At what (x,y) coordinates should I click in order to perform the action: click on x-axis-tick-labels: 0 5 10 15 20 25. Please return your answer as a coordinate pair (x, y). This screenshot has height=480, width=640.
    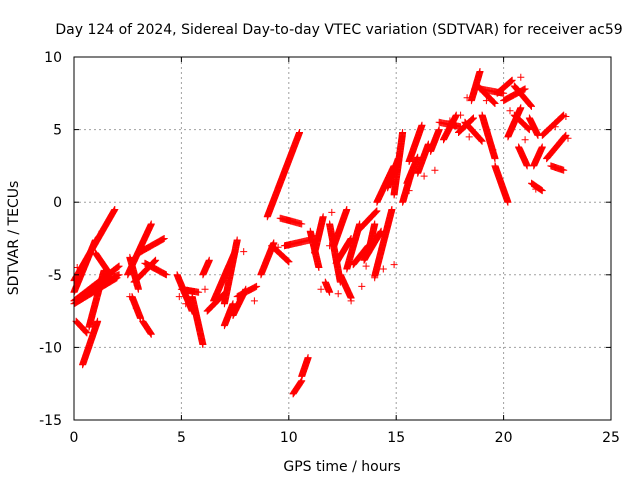
    Looking at the image, I should click on (345, 438).